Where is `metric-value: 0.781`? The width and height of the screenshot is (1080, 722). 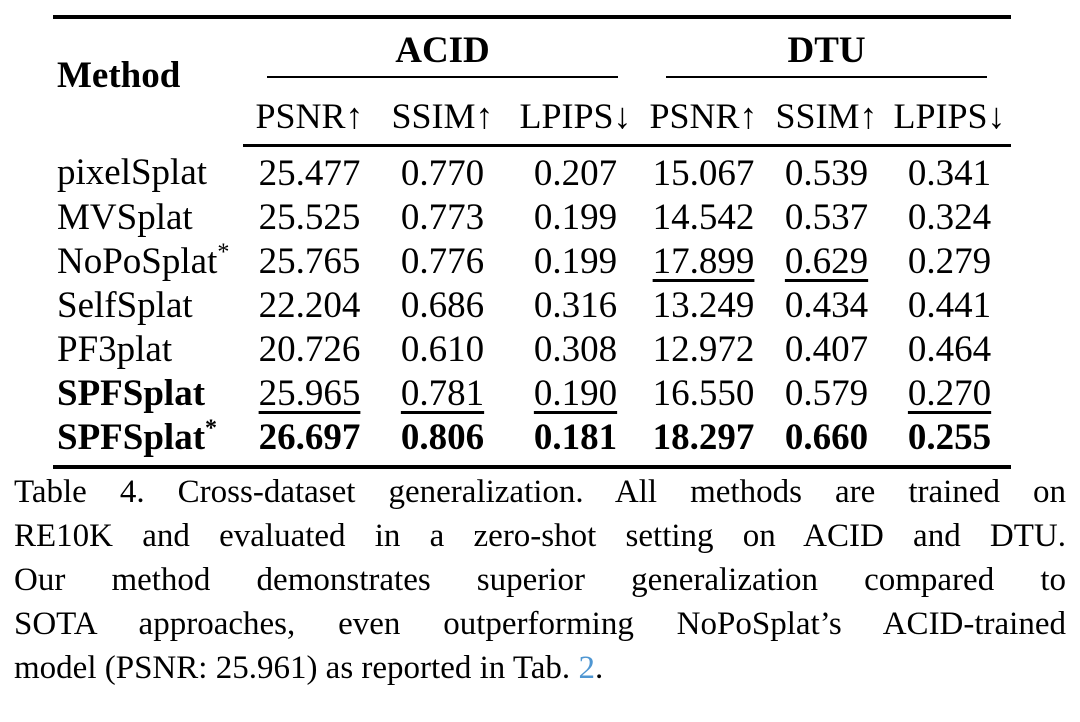
metric-value: 0.781 is located at coordinates (442, 393).